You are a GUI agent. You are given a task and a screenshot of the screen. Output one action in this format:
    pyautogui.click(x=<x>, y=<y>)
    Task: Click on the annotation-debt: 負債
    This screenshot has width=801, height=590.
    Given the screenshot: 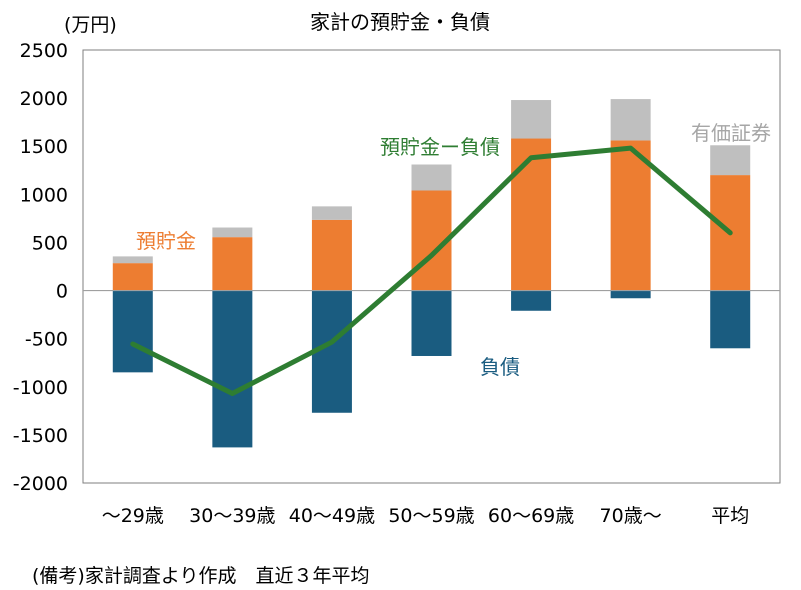 What is the action you would take?
    pyautogui.click(x=500, y=367)
    